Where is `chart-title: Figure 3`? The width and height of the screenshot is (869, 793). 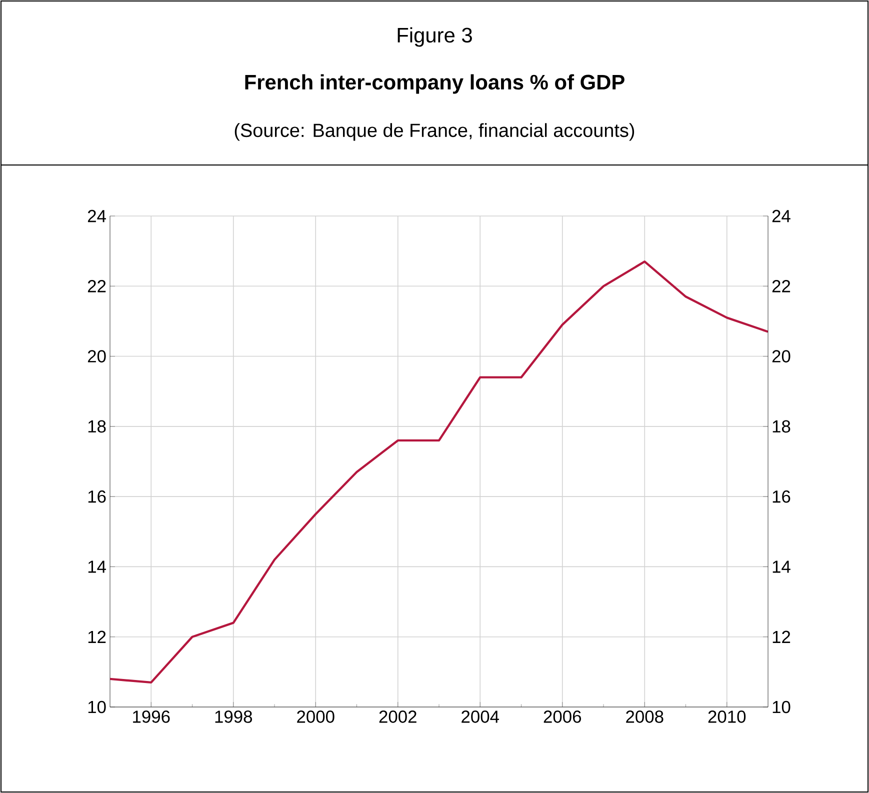 chart-title: Figure 3 is located at coordinates (435, 37).